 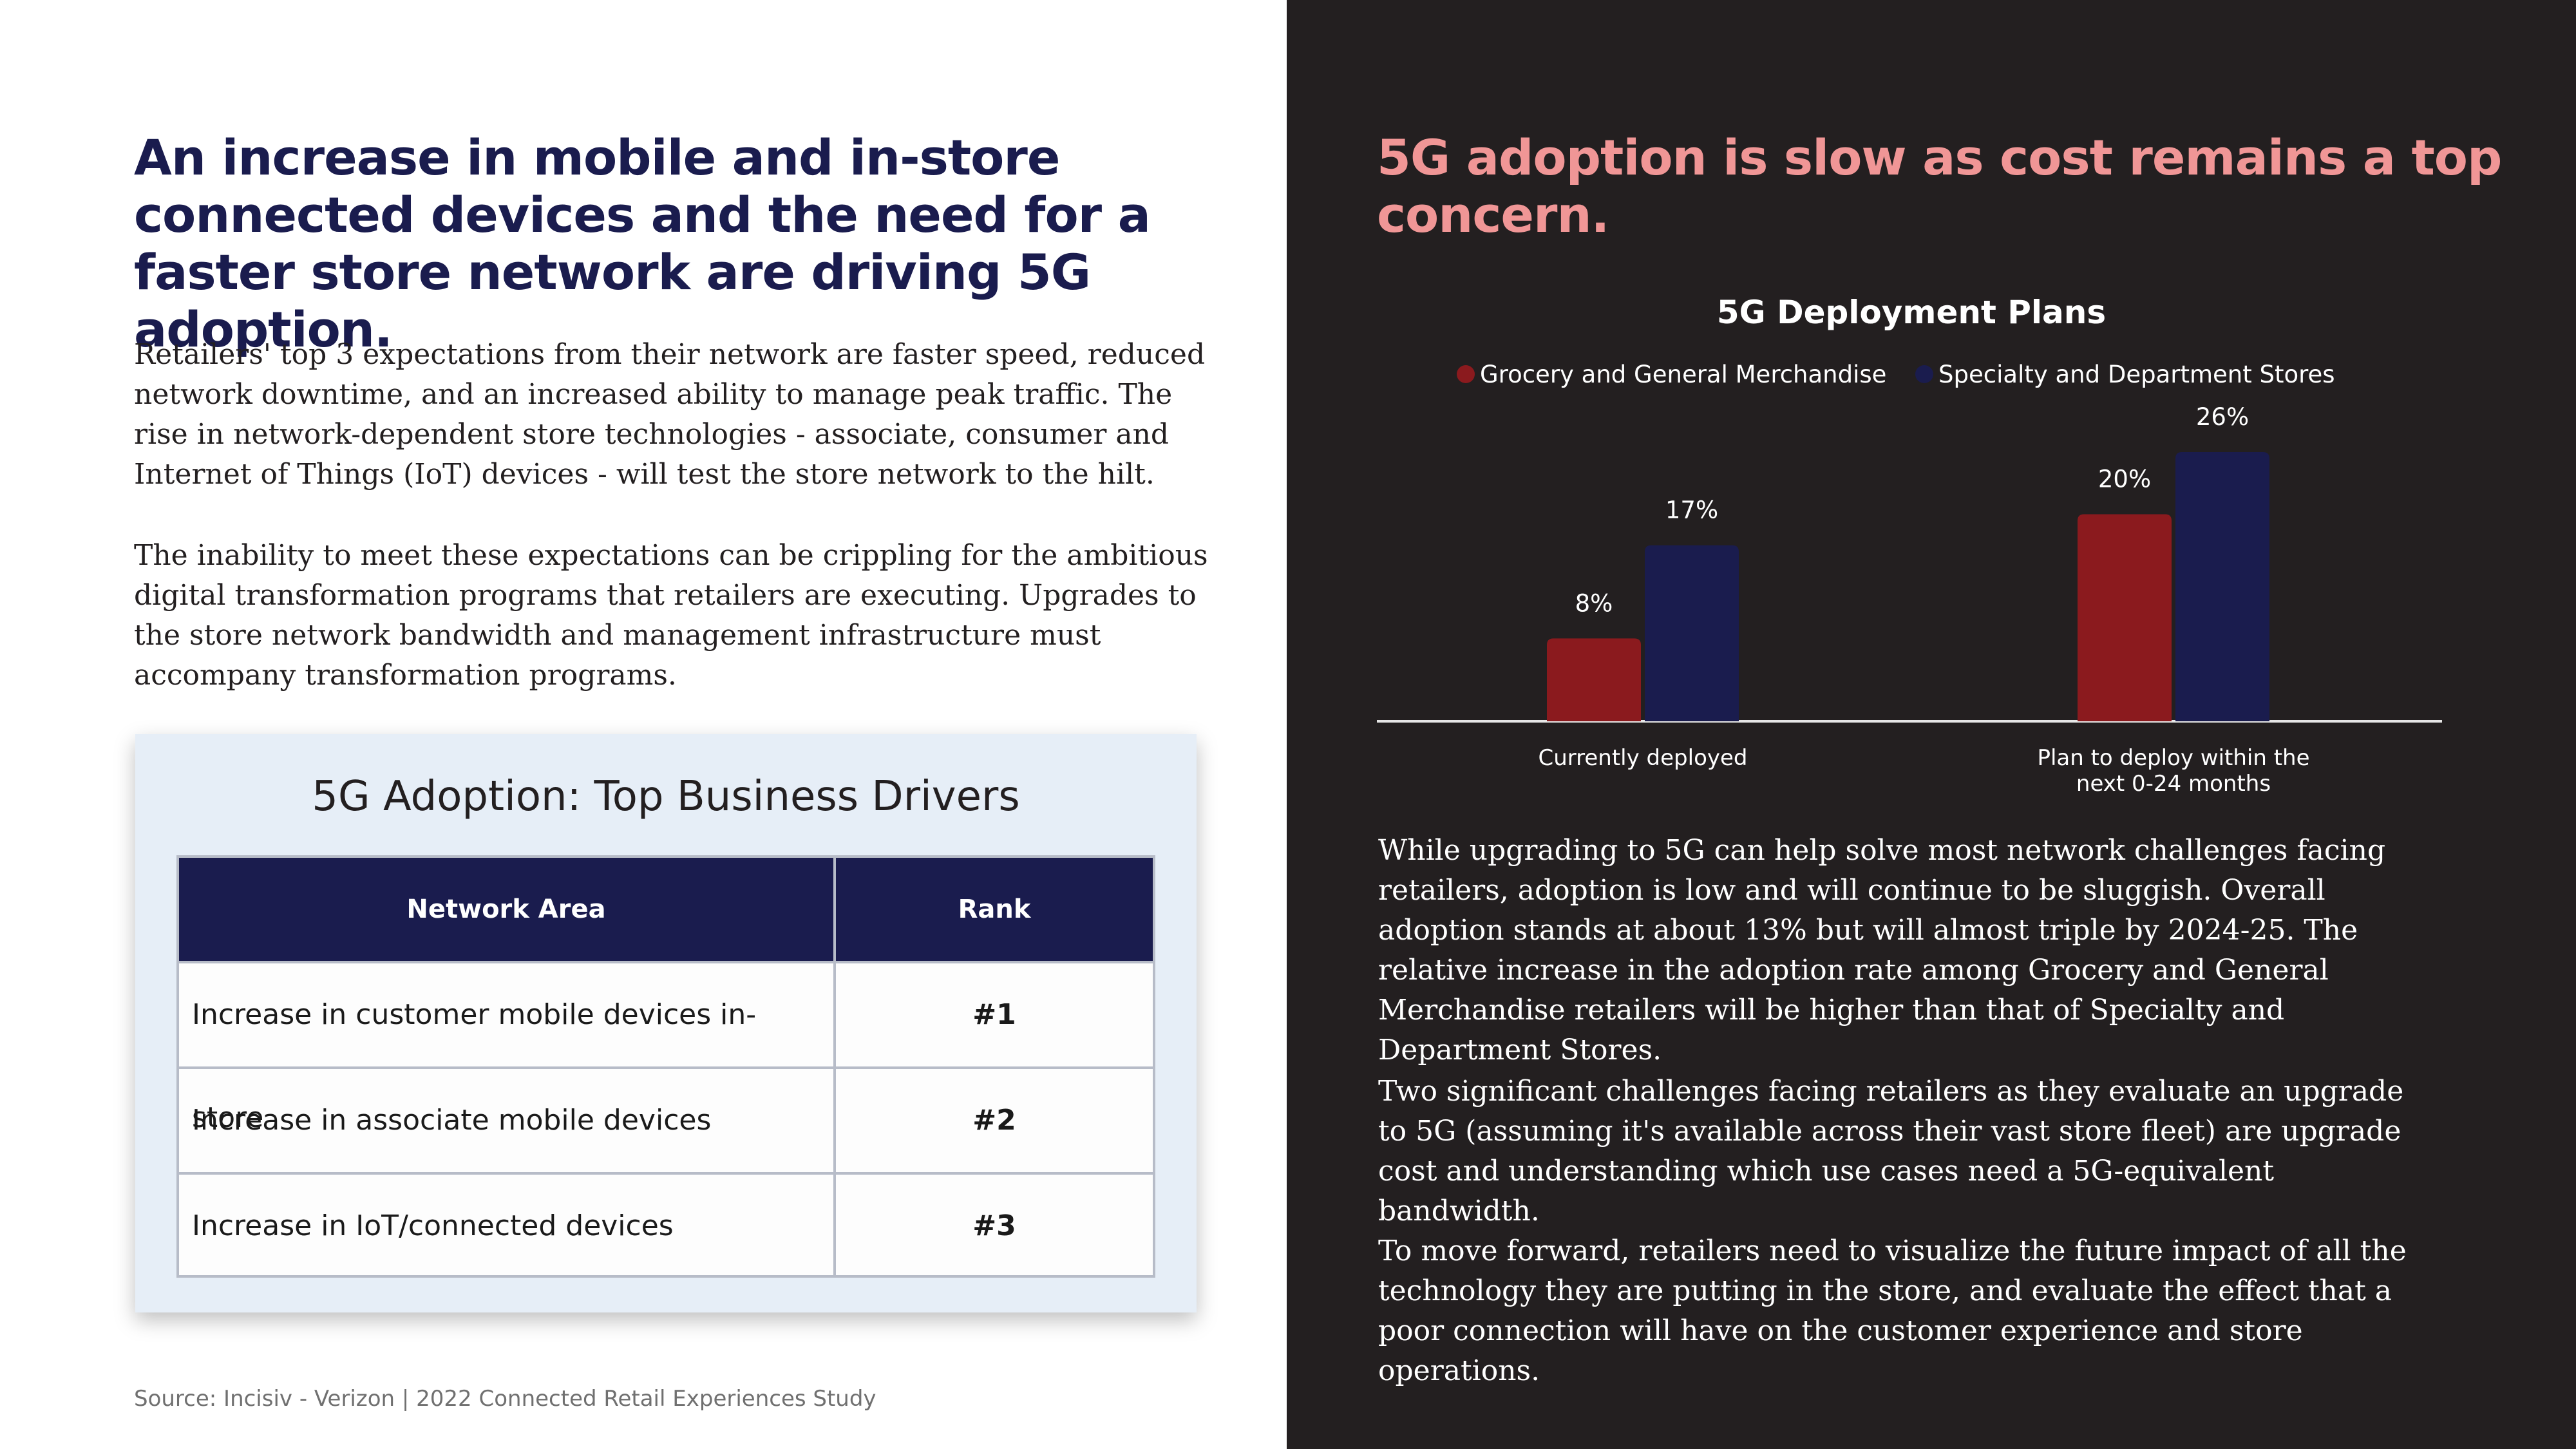 I want to click on legend-label-grocery: Grocery and General Merchandise, so click(x=1684, y=374).